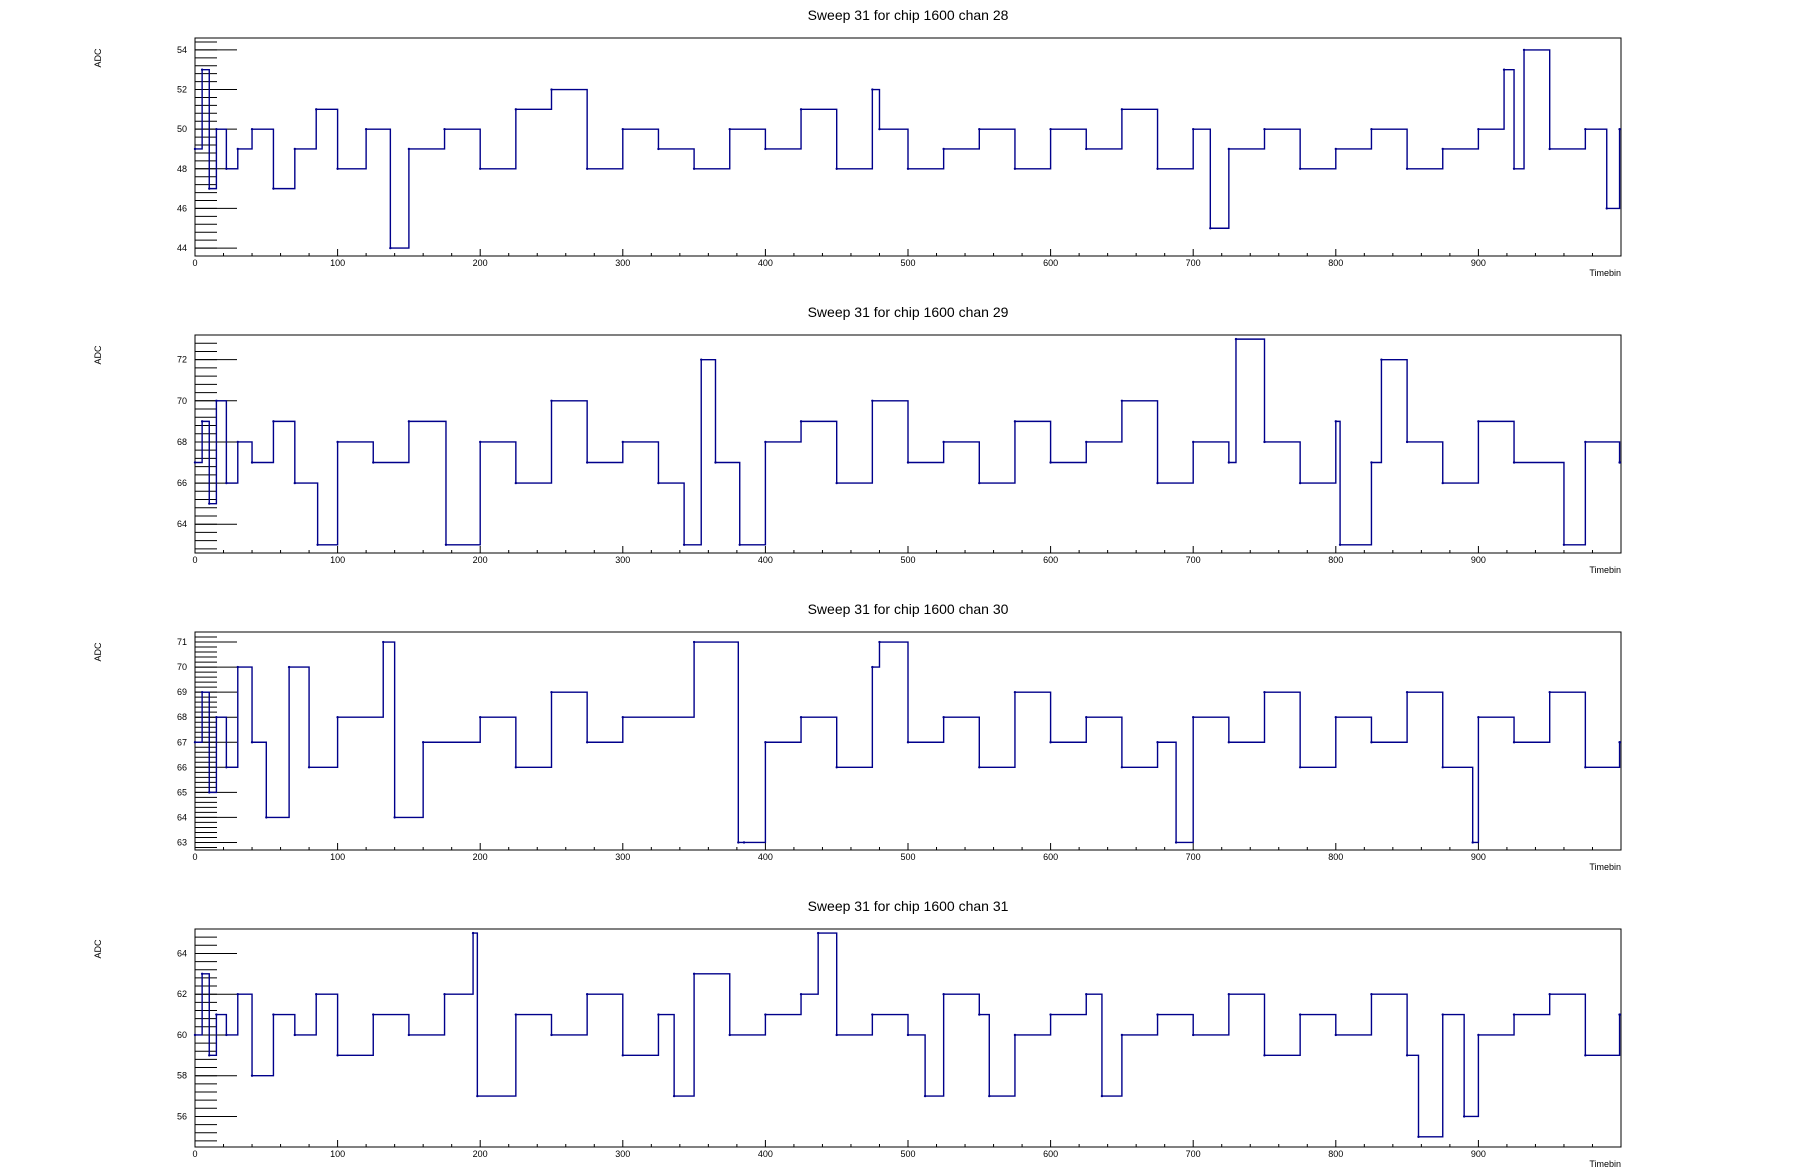 This screenshot has height=1172, width=1796. Describe the element at coordinates (182, 1076) in the screenshot. I see `y-tick-label: 58` at that location.